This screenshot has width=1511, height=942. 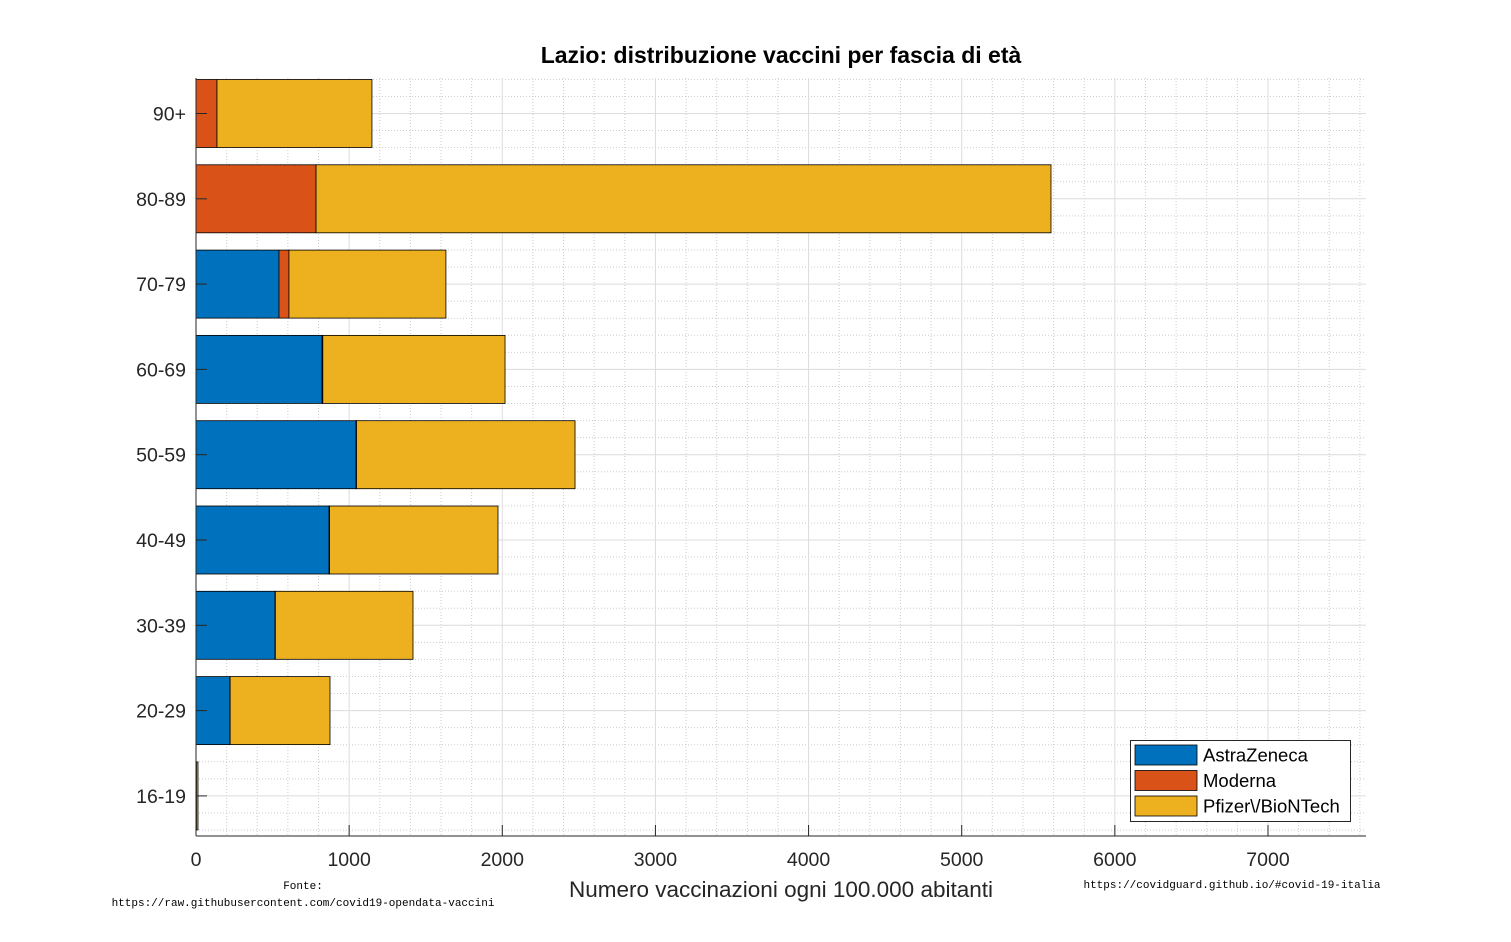 I want to click on x-tick-label: 2000, so click(x=503, y=860).